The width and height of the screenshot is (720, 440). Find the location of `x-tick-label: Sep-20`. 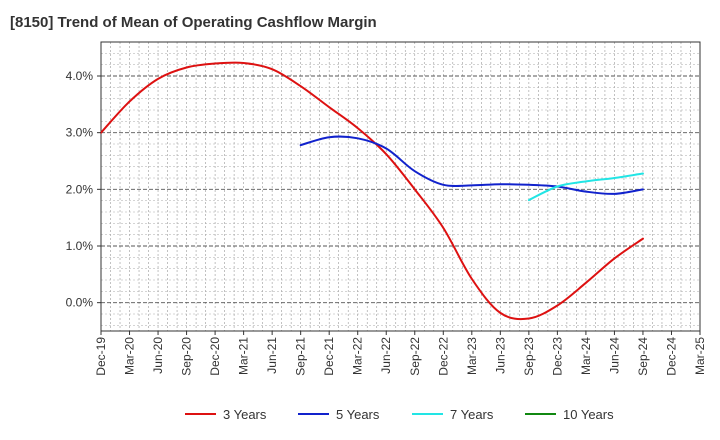

x-tick-label: Sep-20 is located at coordinates (187, 356).